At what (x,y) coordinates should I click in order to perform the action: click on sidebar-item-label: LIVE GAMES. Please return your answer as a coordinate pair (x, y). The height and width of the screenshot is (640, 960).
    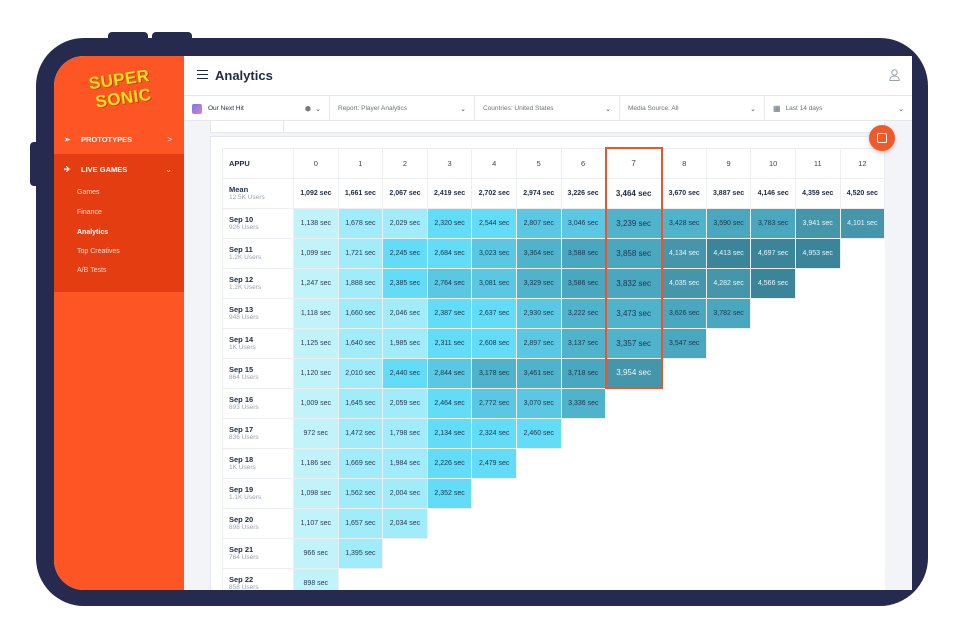
    Looking at the image, I should click on (104, 169).